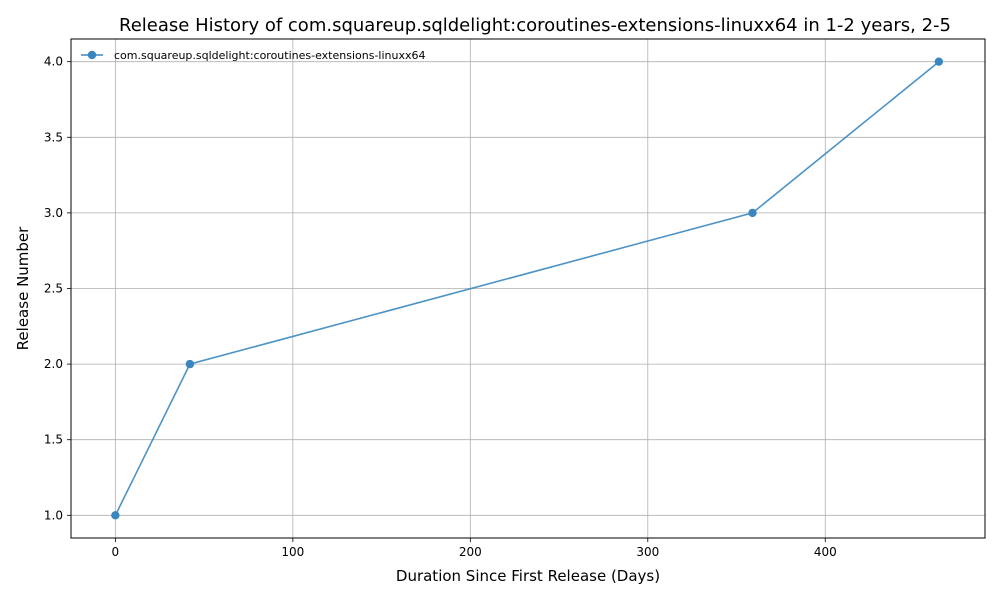 Image resolution: width=1000 pixels, height=600 pixels. I want to click on x-axis-label: Duration Since First Release (Days), so click(528, 576).